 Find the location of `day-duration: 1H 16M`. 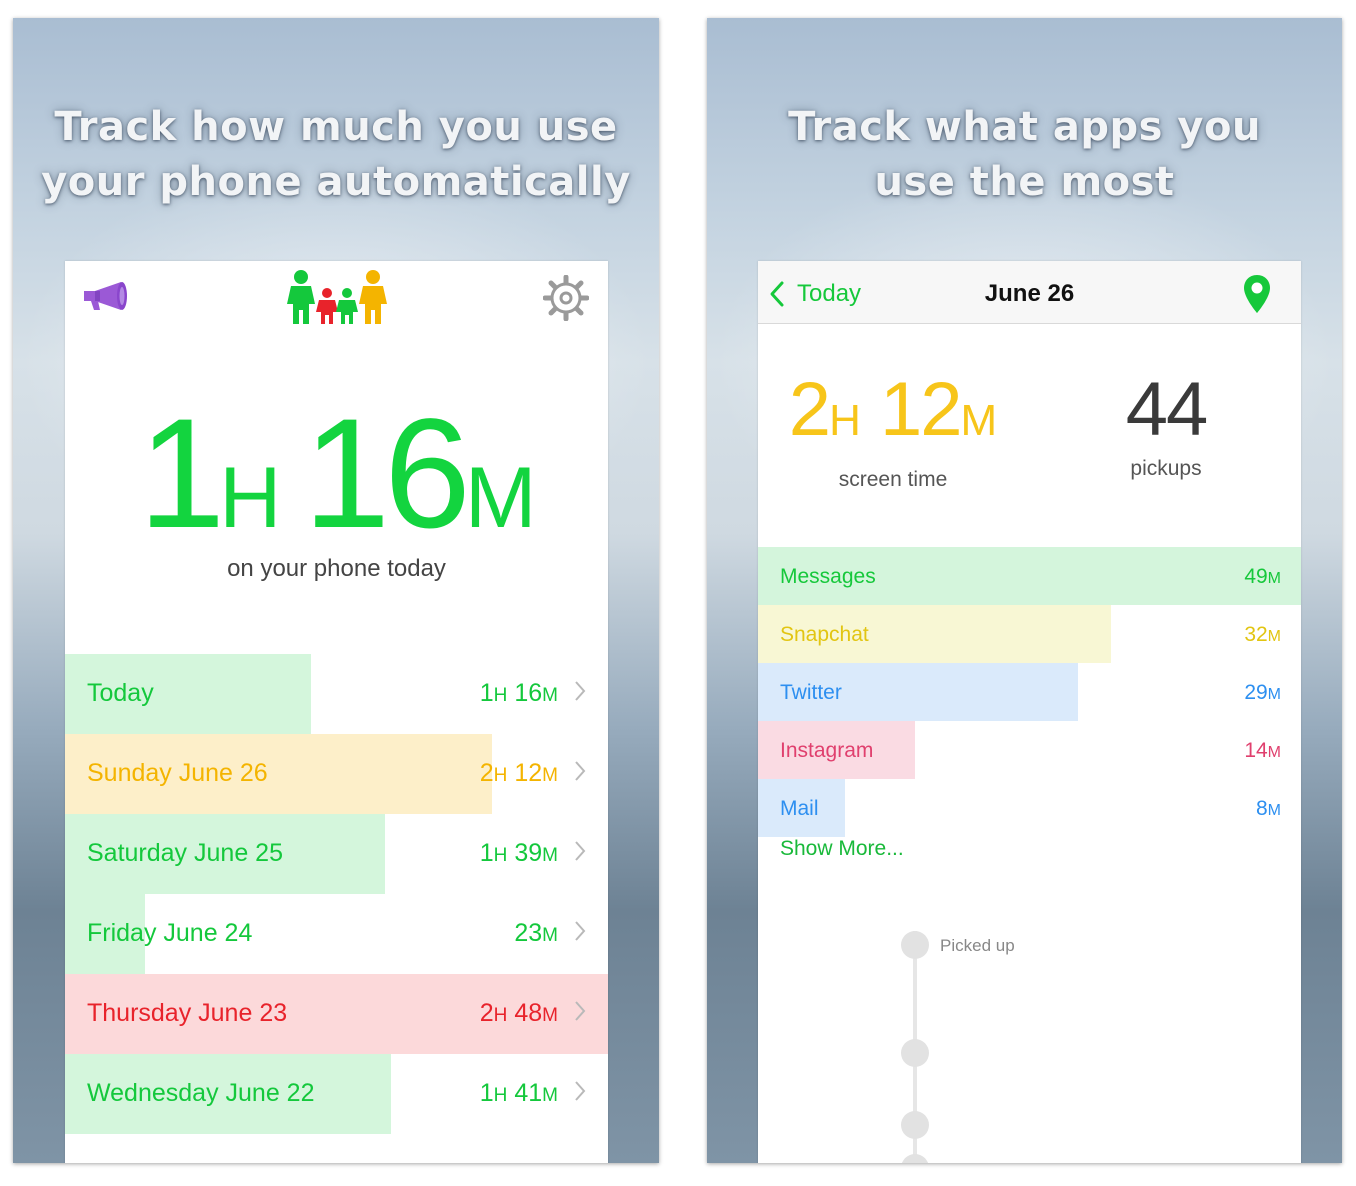

day-duration: 1H 16M is located at coordinates (519, 693).